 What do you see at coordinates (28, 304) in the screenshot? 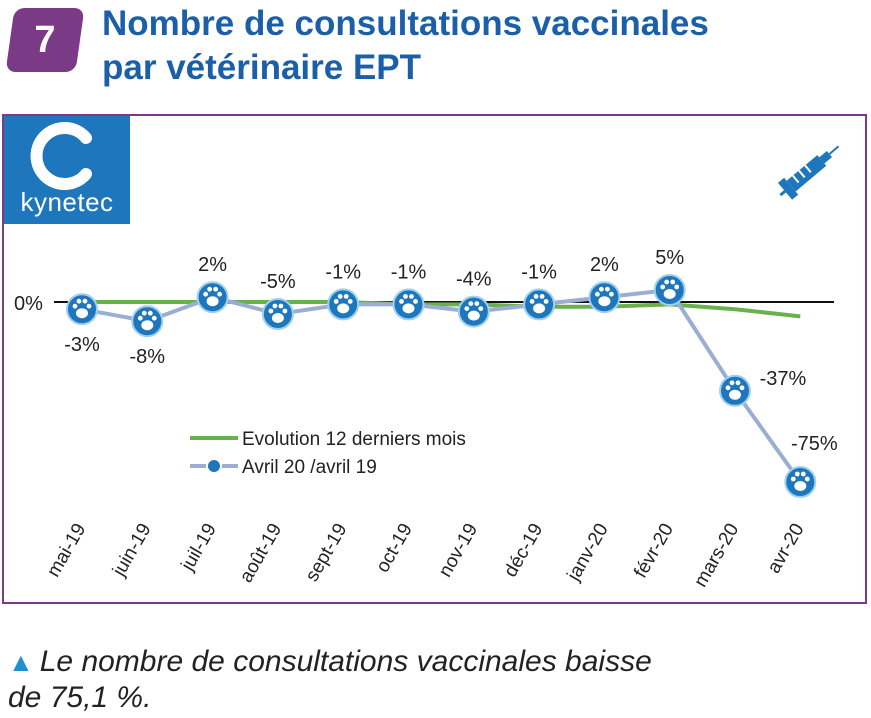
I see `zero-label: 0%` at bounding box center [28, 304].